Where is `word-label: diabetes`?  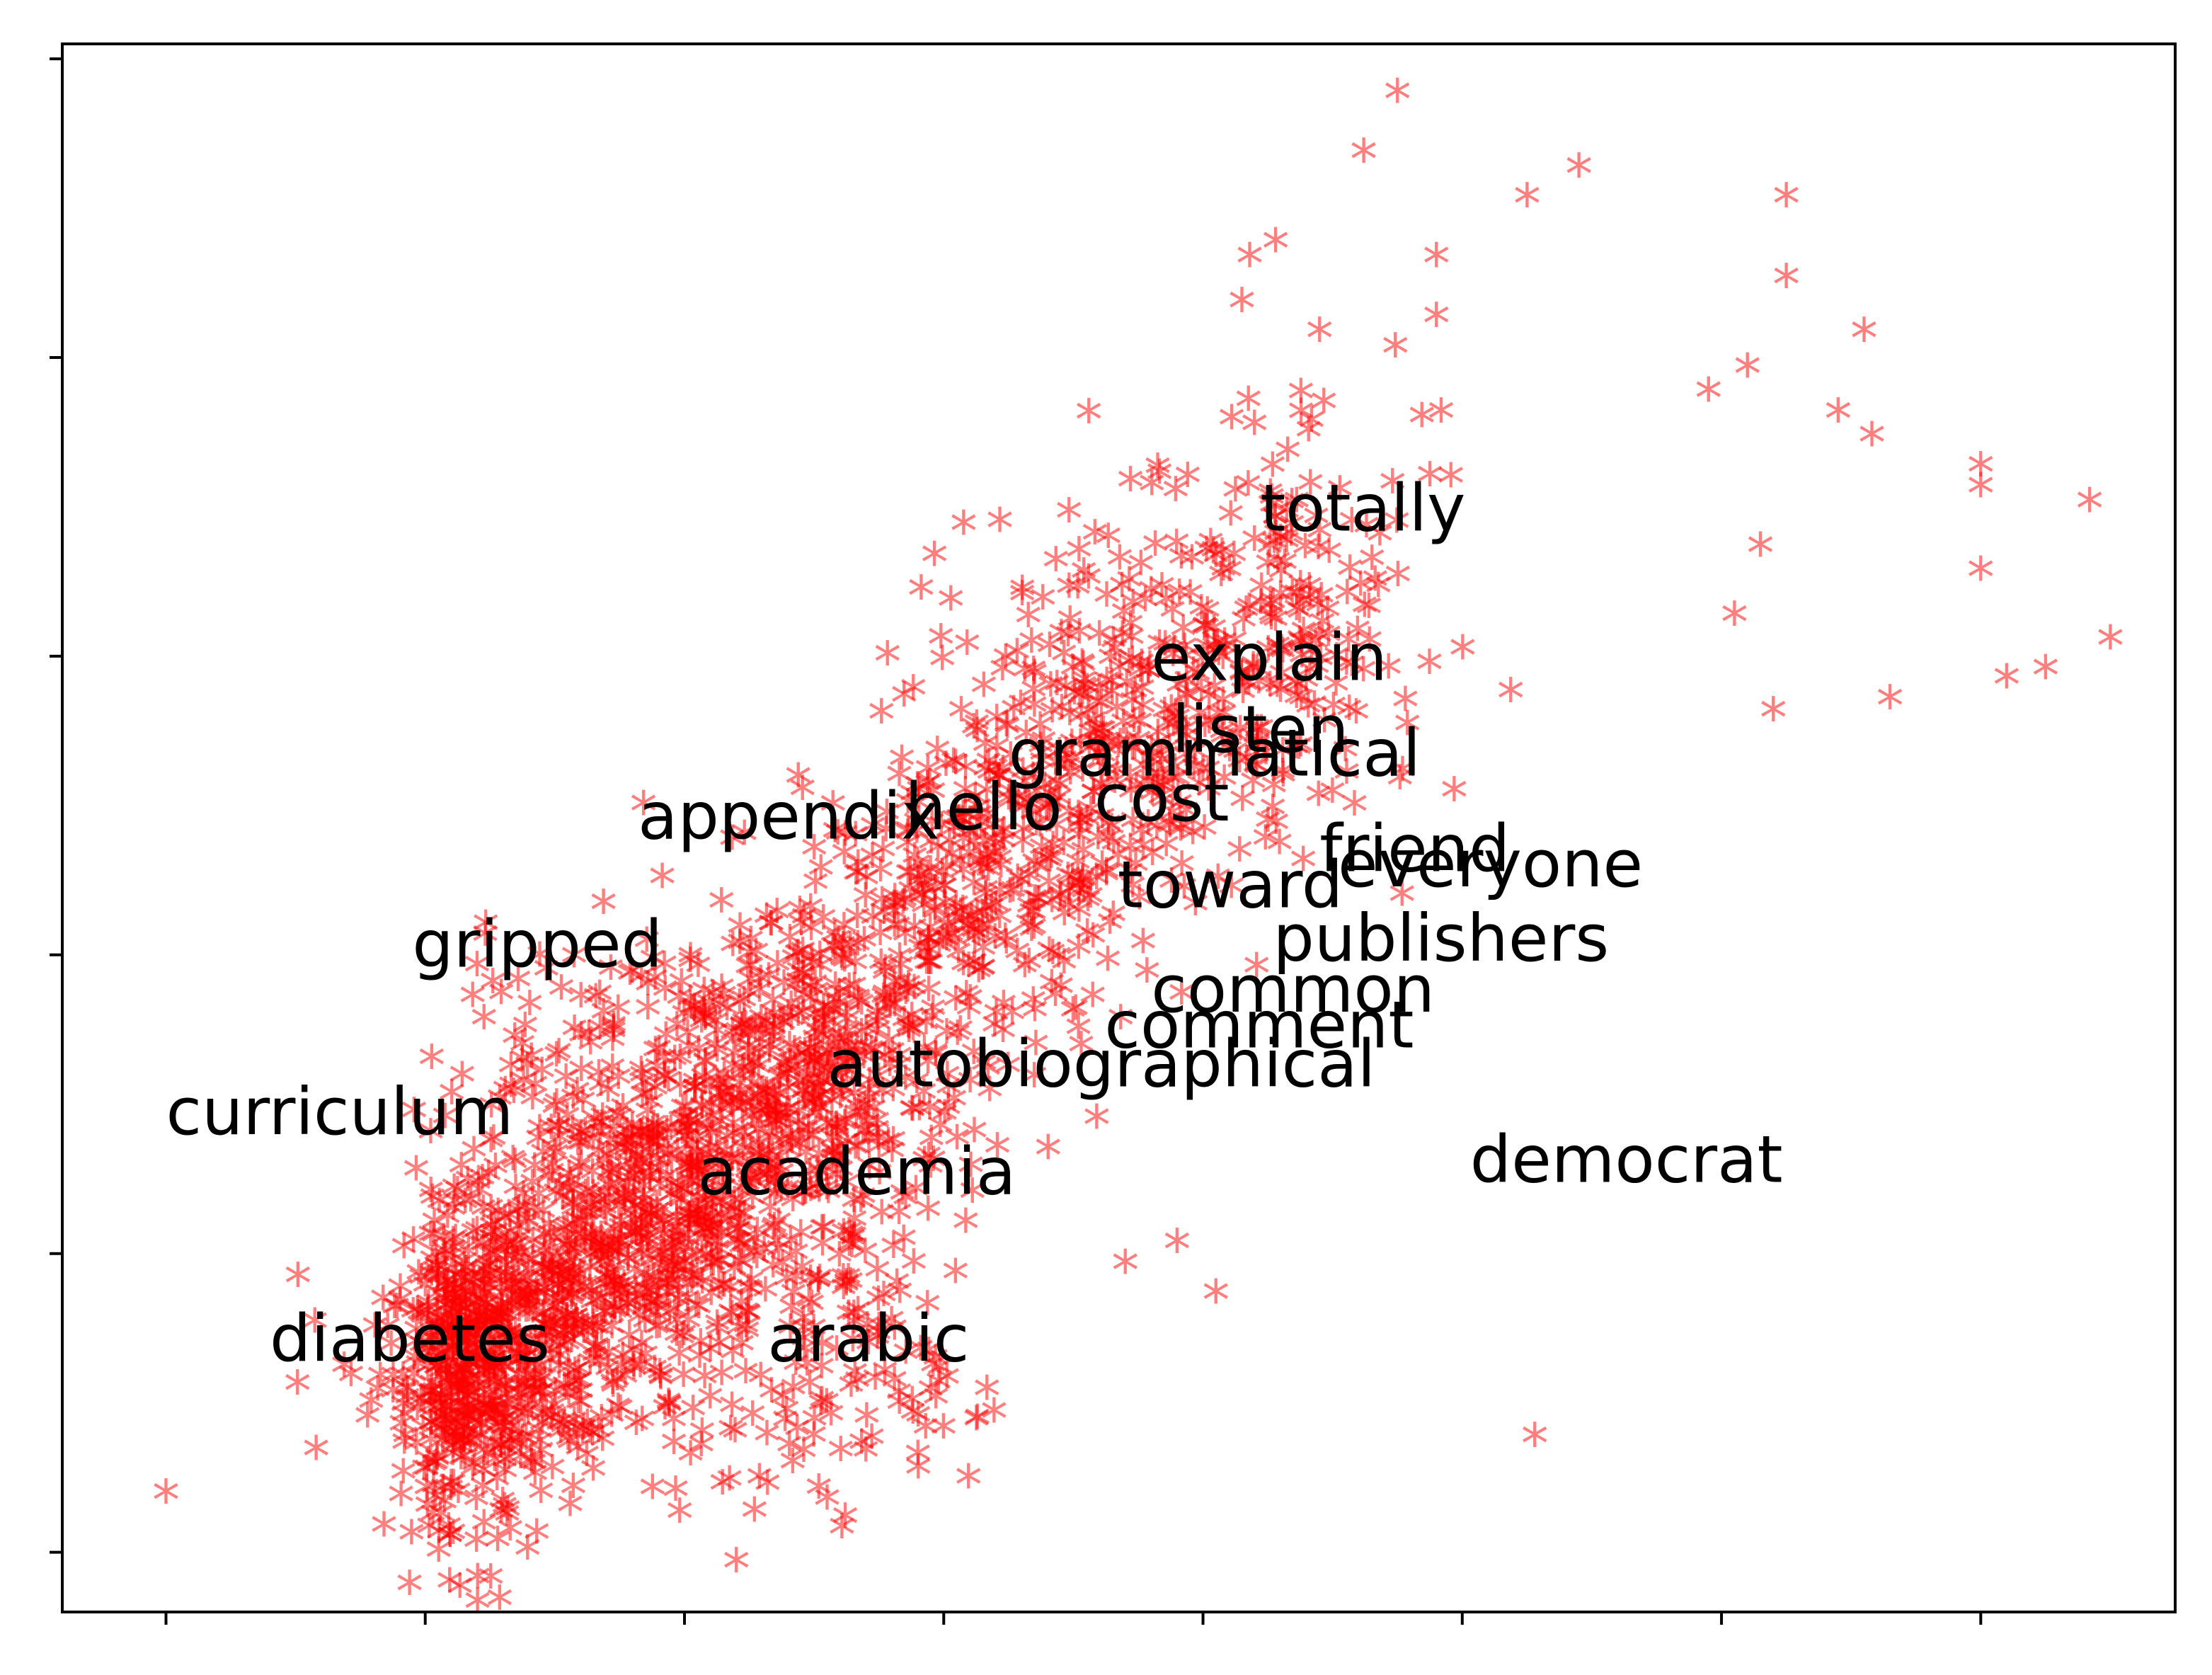 word-label: diabetes is located at coordinates (410, 1339).